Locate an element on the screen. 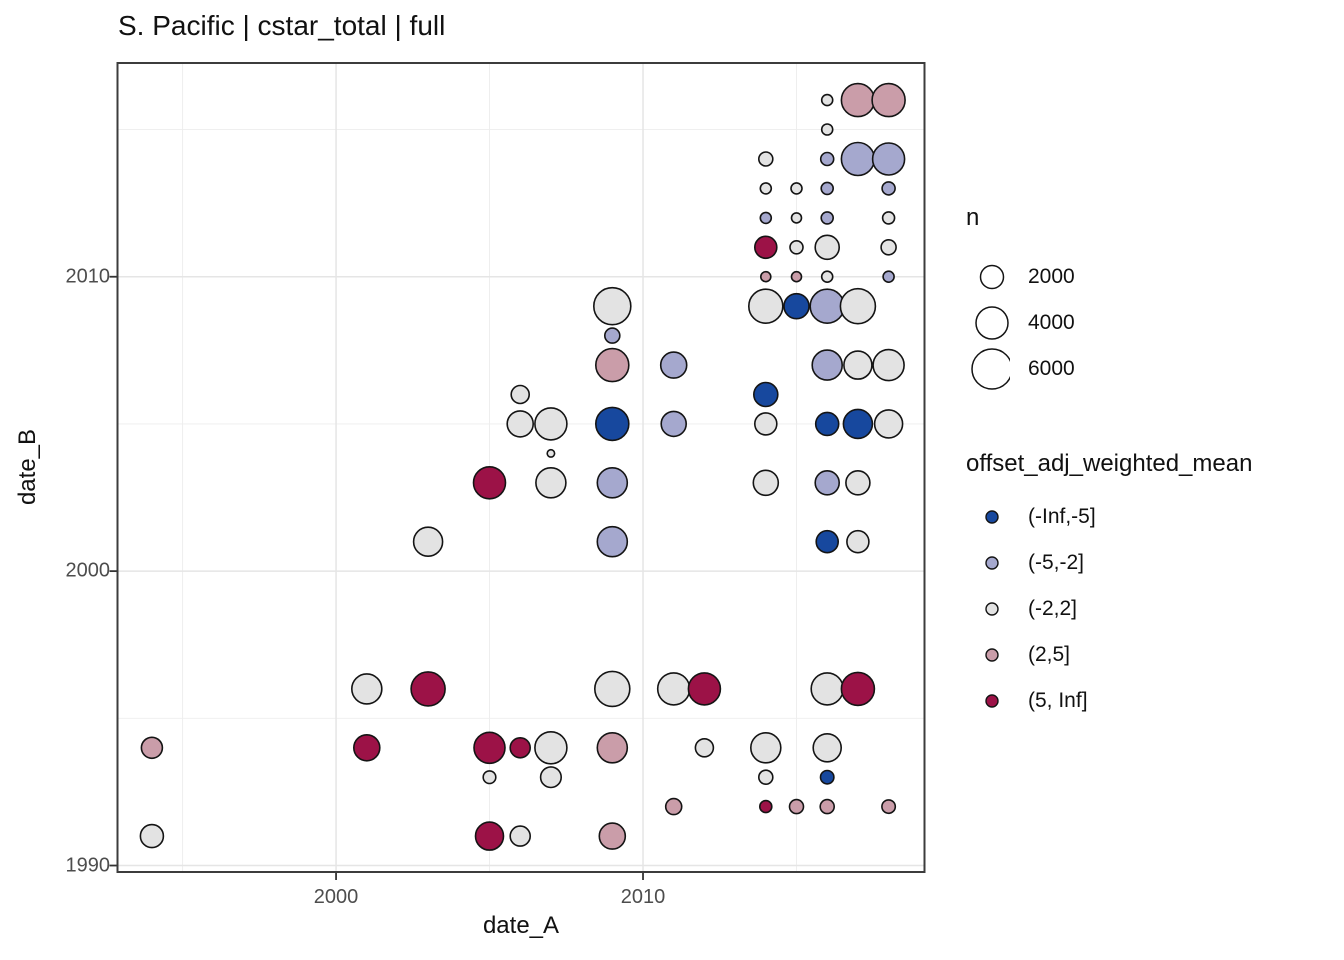 The height and width of the screenshot is (960, 1344). color-legend-entry-label: (-2,2] is located at coordinates (1053, 608).